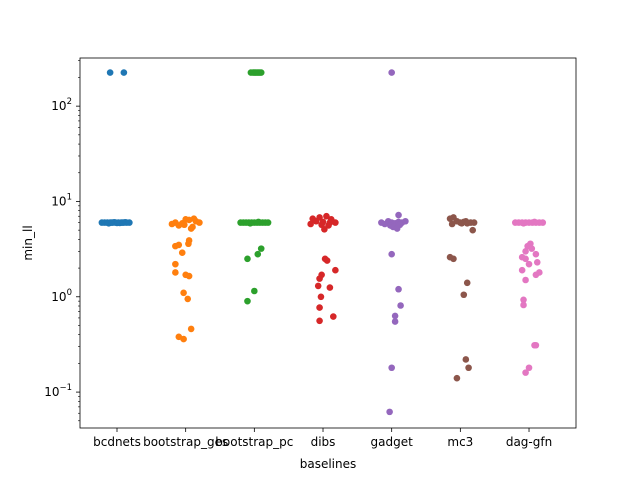 The height and width of the screenshot is (480, 640). Describe the element at coordinates (185, 442) in the screenshot. I see `x-tick-label-bootstrap_ges: bootstrap_ges` at that location.